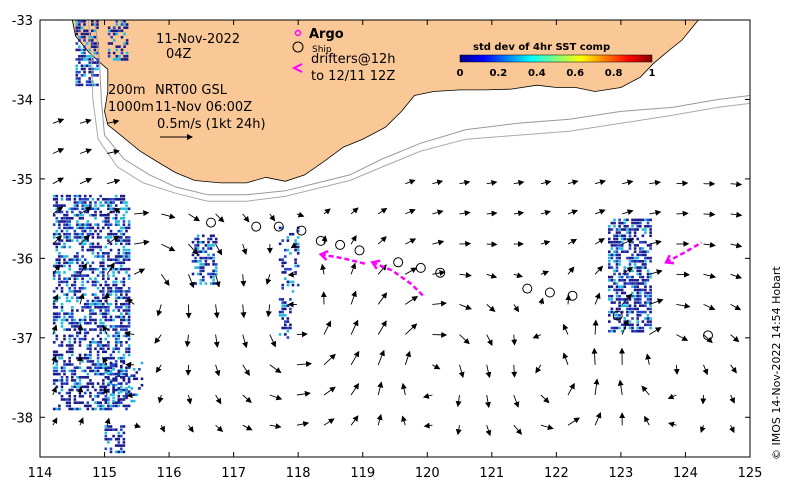  Describe the element at coordinates (40, 473) in the screenshot. I see `x-tick-label: 114` at that location.